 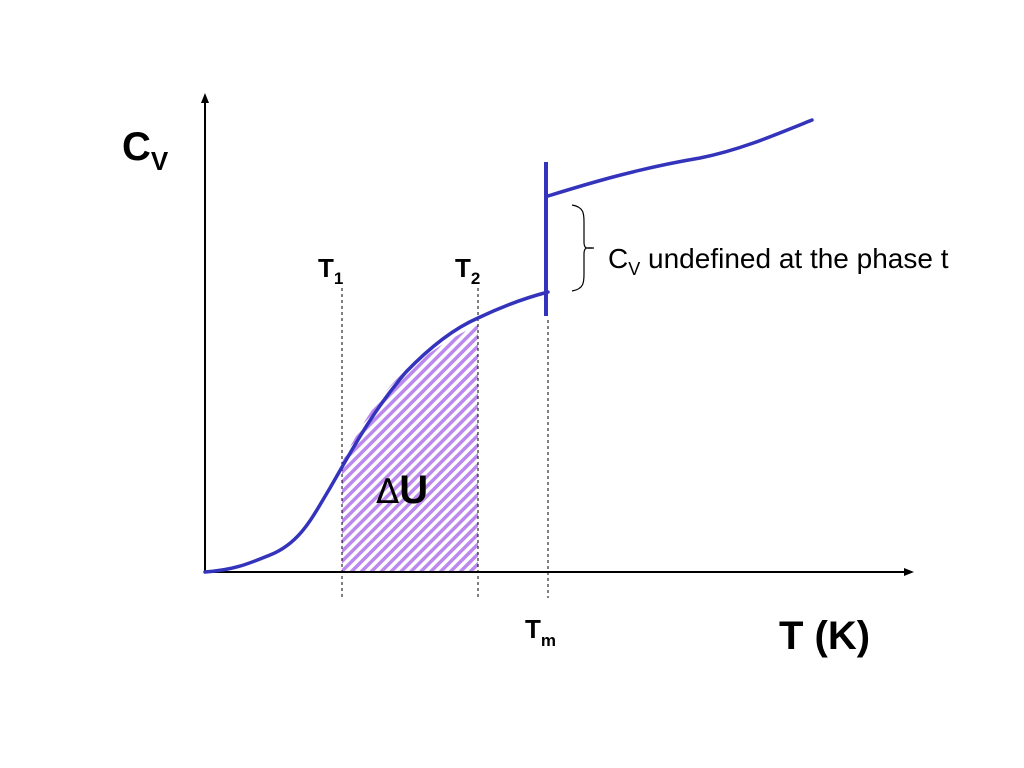 I want to click on x-axis-arrowhead, so click(x=909, y=572).